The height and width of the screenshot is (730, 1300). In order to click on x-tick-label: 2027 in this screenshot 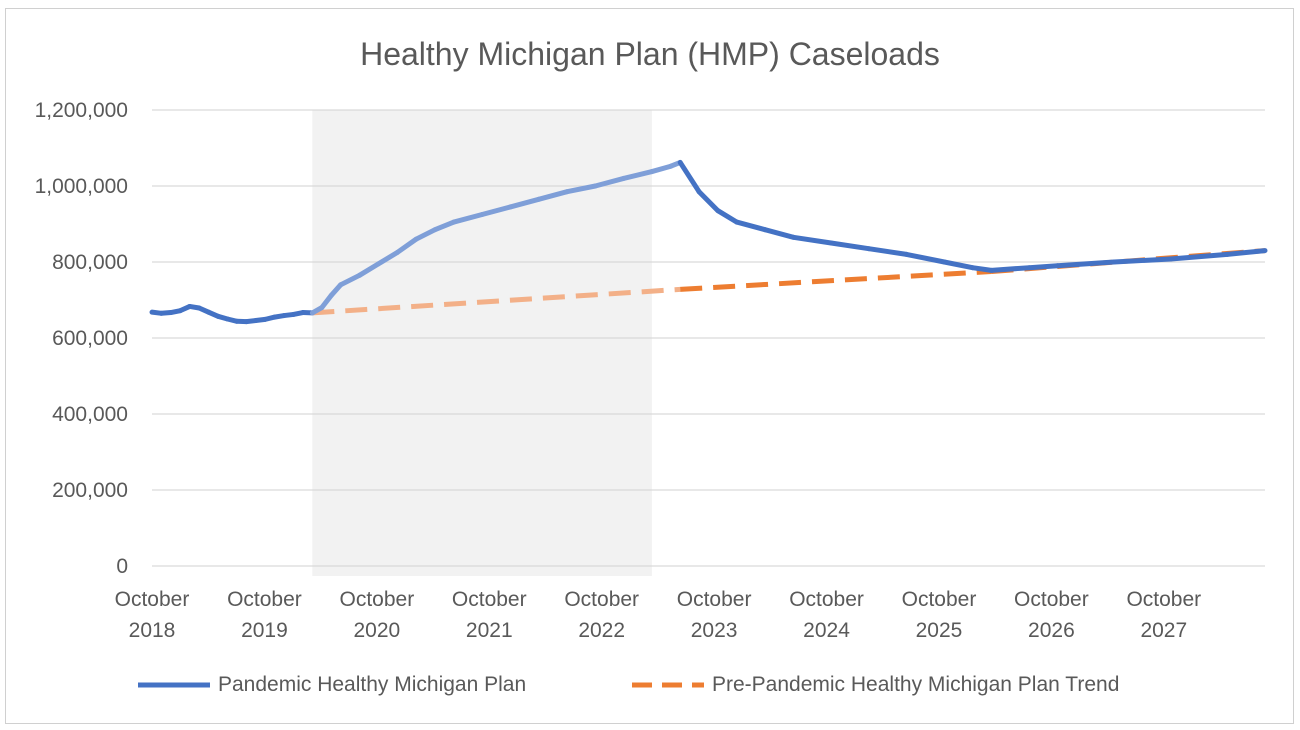, I will do `click(1163, 630)`.